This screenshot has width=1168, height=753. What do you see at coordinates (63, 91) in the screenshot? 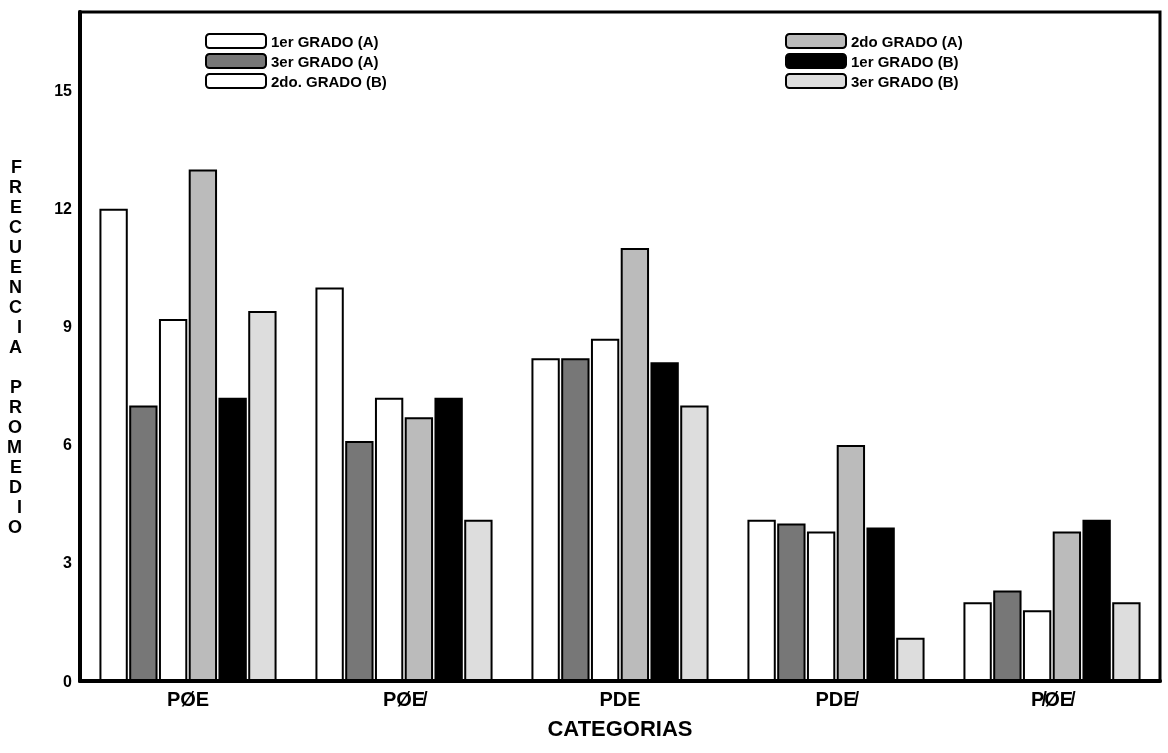
I see `y-tick-label: 15` at bounding box center [63, 91].